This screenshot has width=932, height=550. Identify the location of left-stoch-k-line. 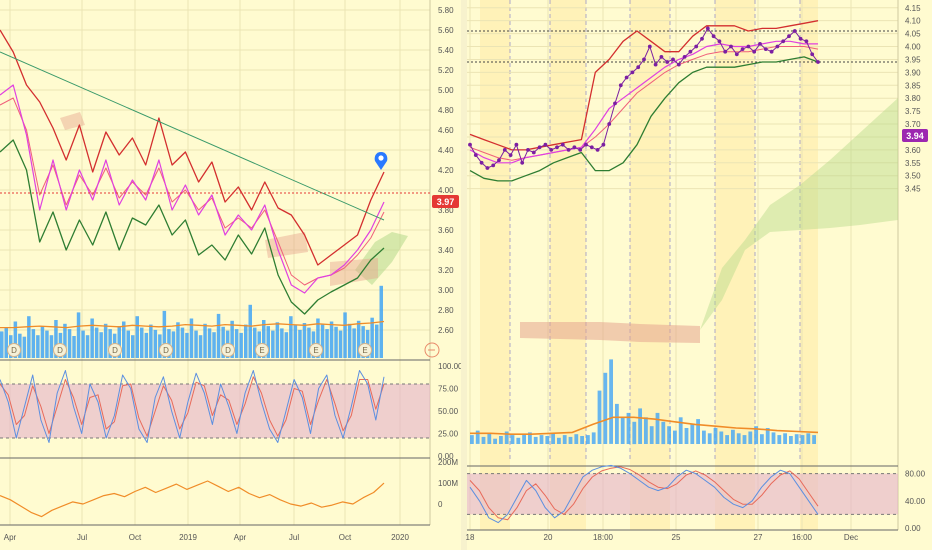
(192, 406).